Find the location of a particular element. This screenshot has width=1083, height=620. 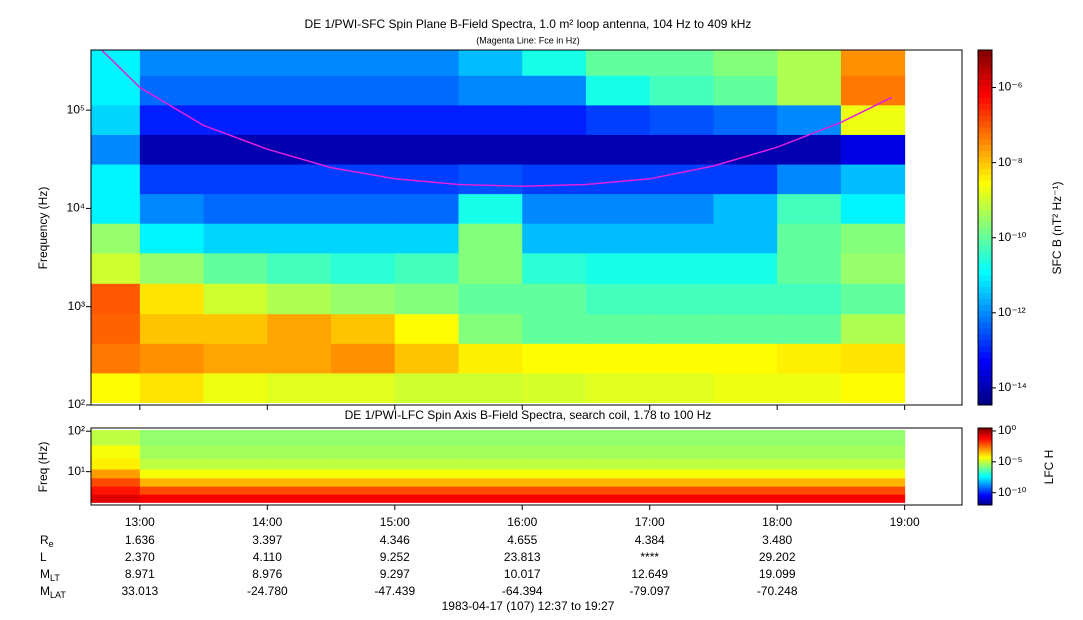

colorbar-label: LFC H is located at coordinates (1049, 467).